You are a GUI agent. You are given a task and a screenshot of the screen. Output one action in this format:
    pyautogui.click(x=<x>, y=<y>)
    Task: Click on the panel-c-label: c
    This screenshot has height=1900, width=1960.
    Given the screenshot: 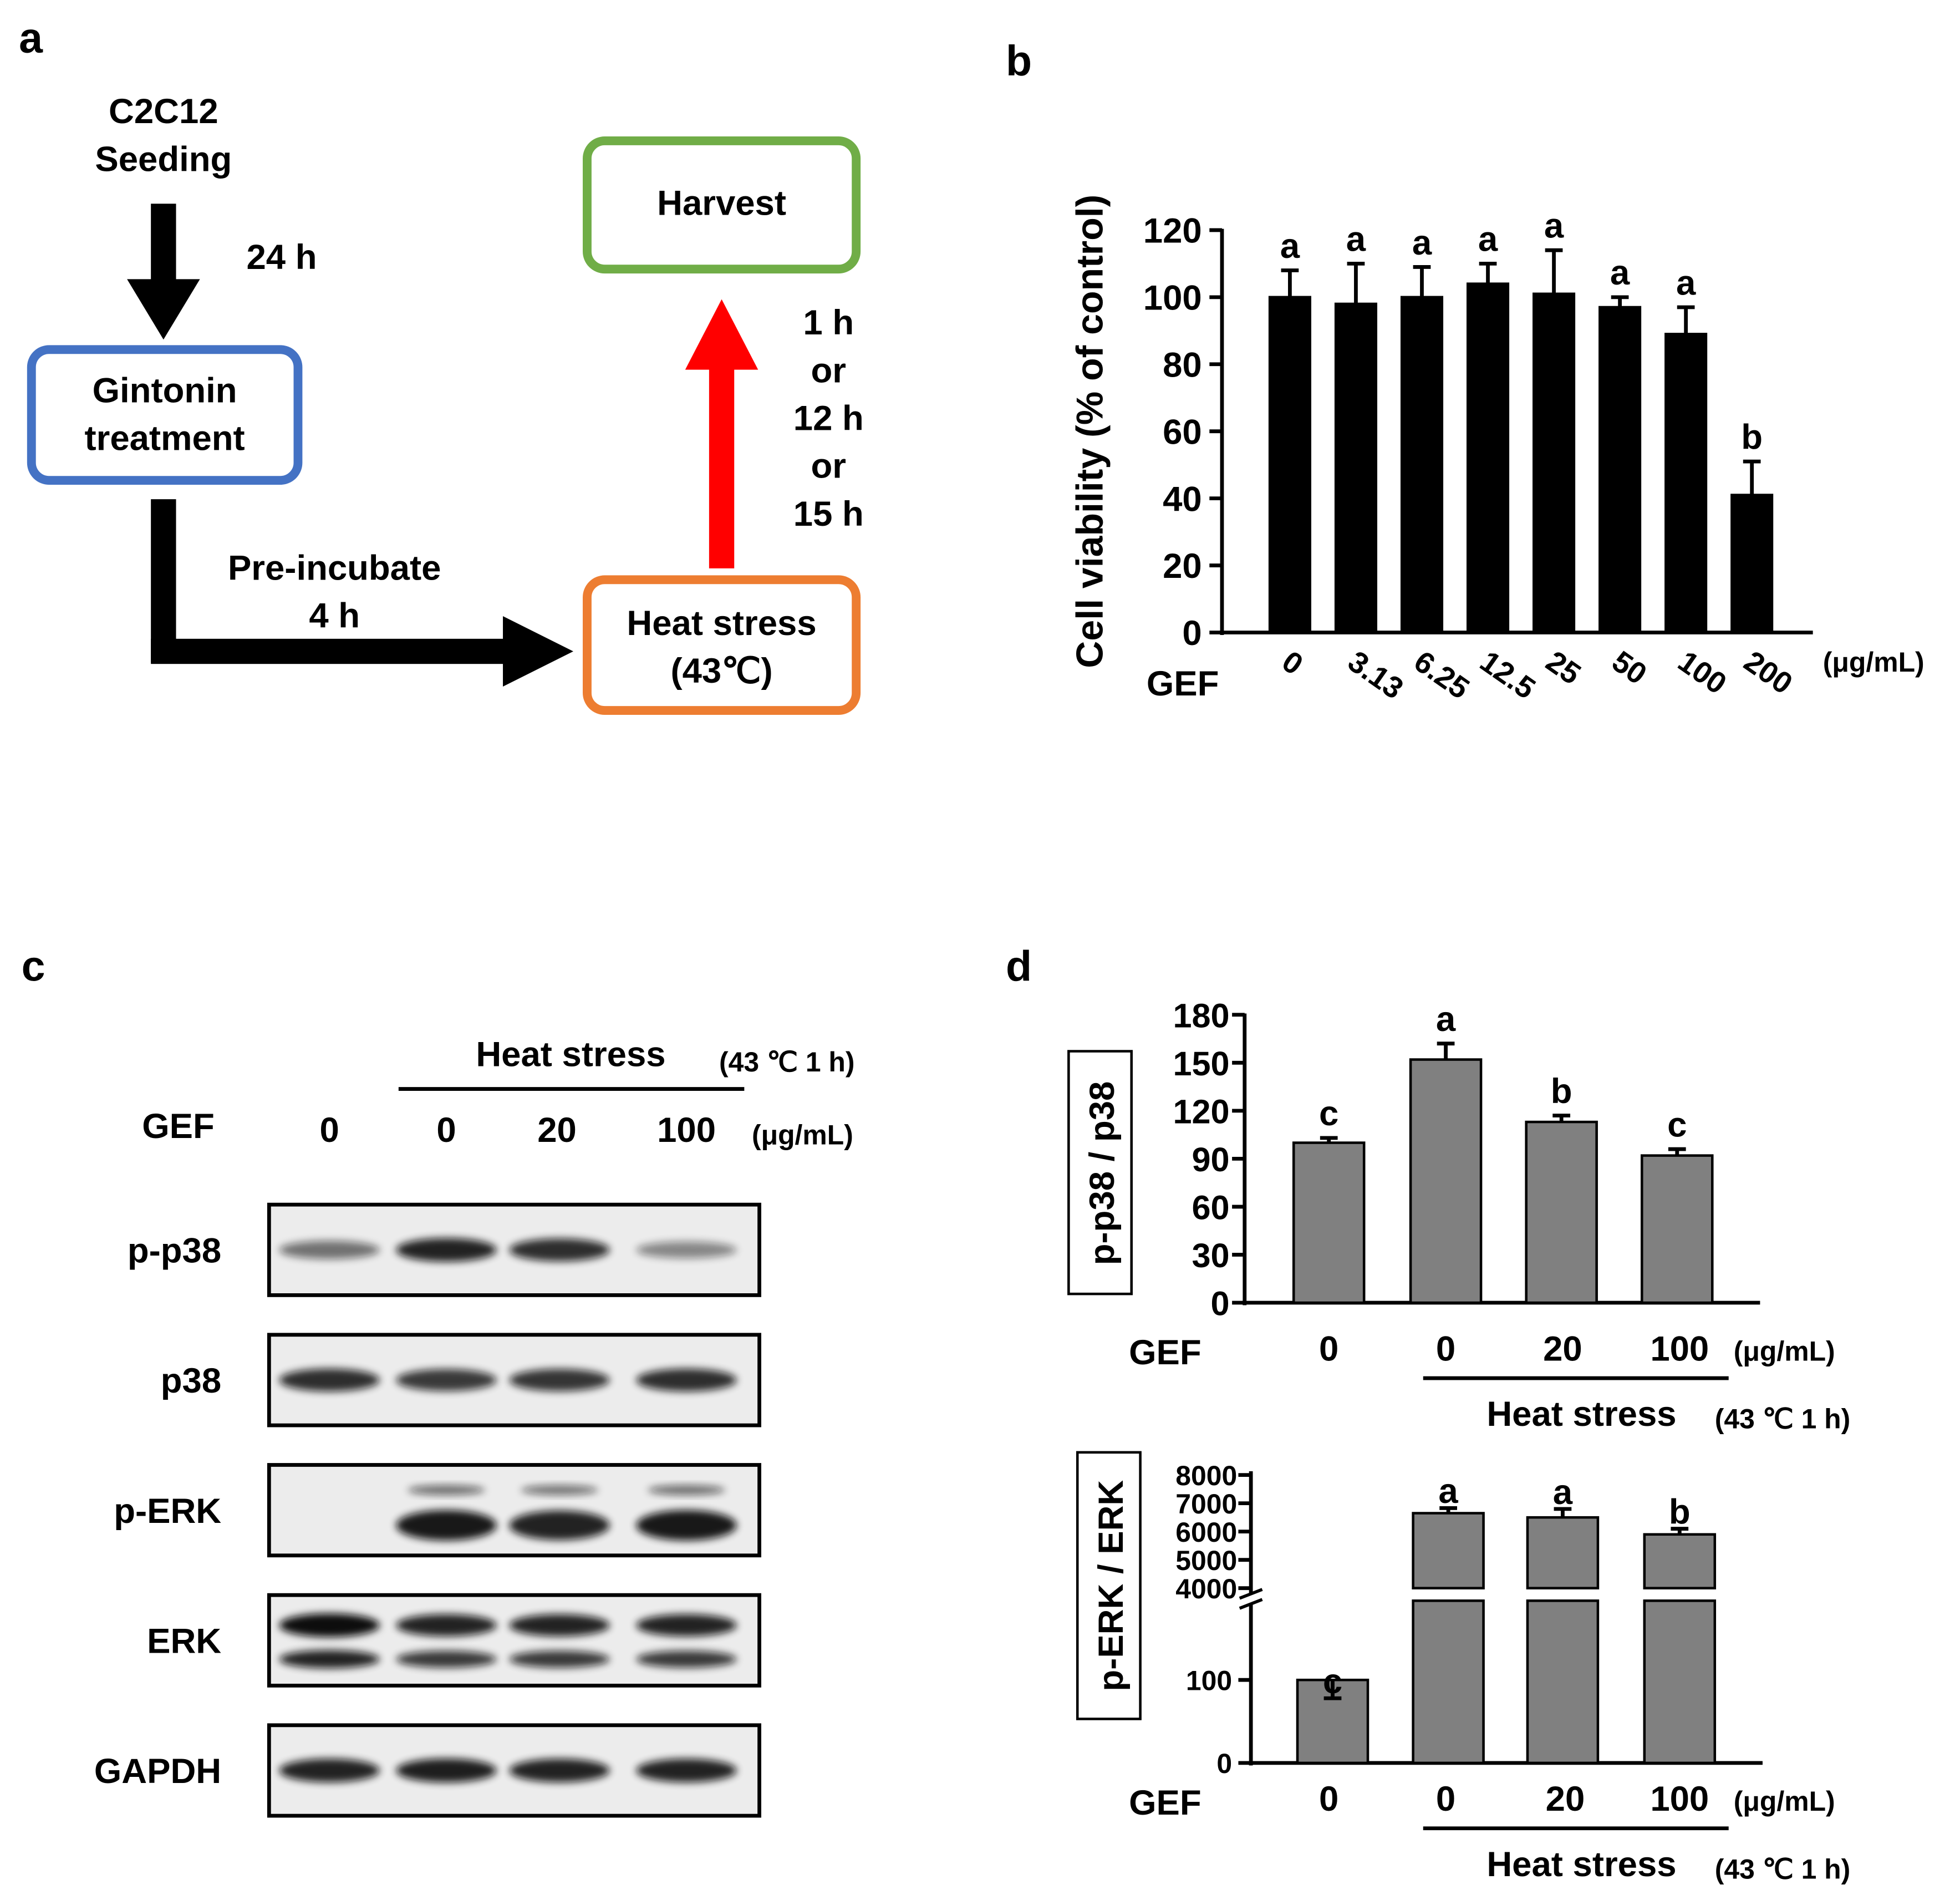 What is the action you would take?
    pyautogui.click(x=34, y=966)
    